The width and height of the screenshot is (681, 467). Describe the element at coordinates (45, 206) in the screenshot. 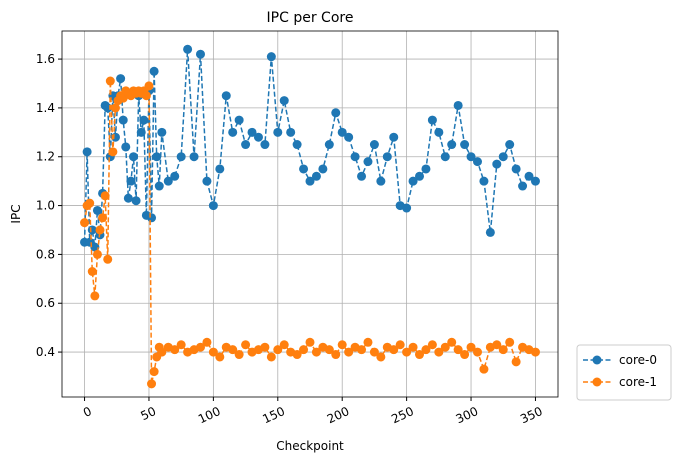

I see `y-tick-label: 1.0` at that location.